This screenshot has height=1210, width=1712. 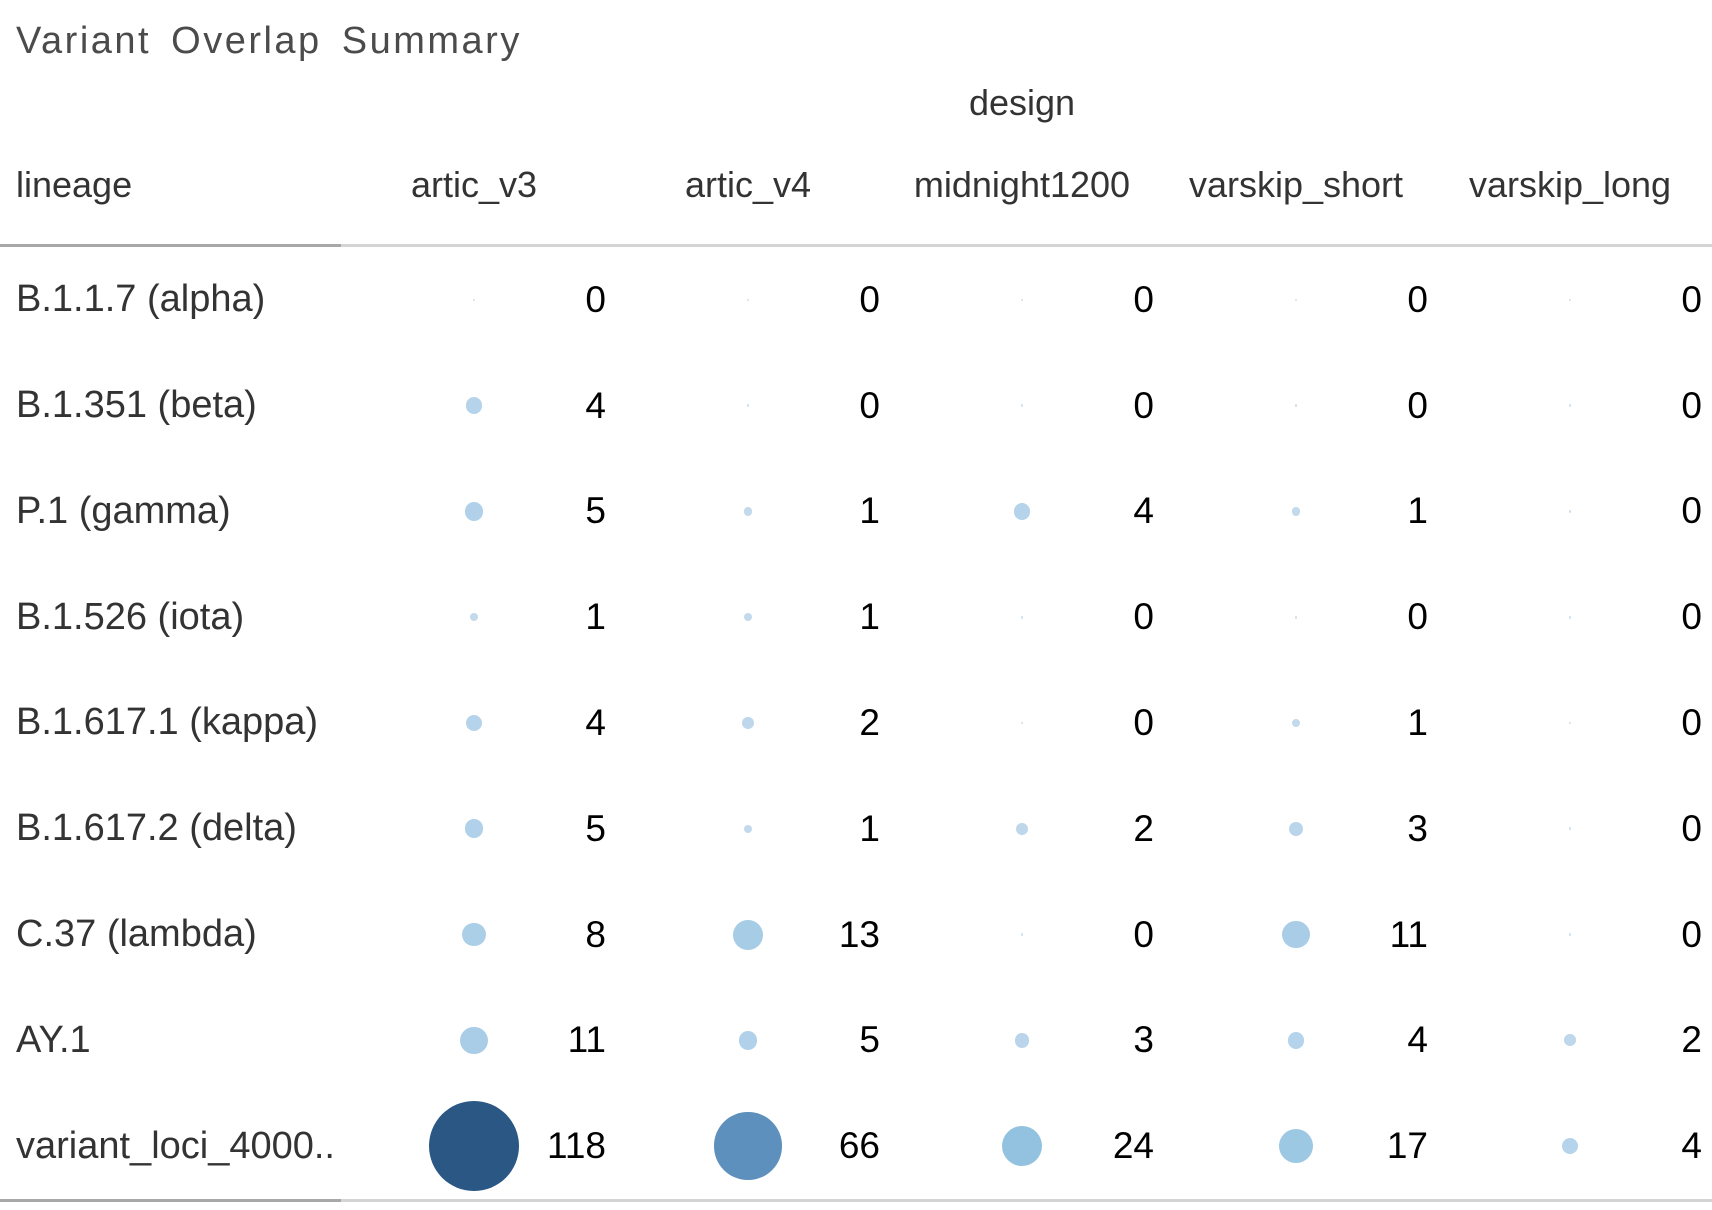 I want to click on row-label: C.37 (lambda), so click(x=136, y=934).